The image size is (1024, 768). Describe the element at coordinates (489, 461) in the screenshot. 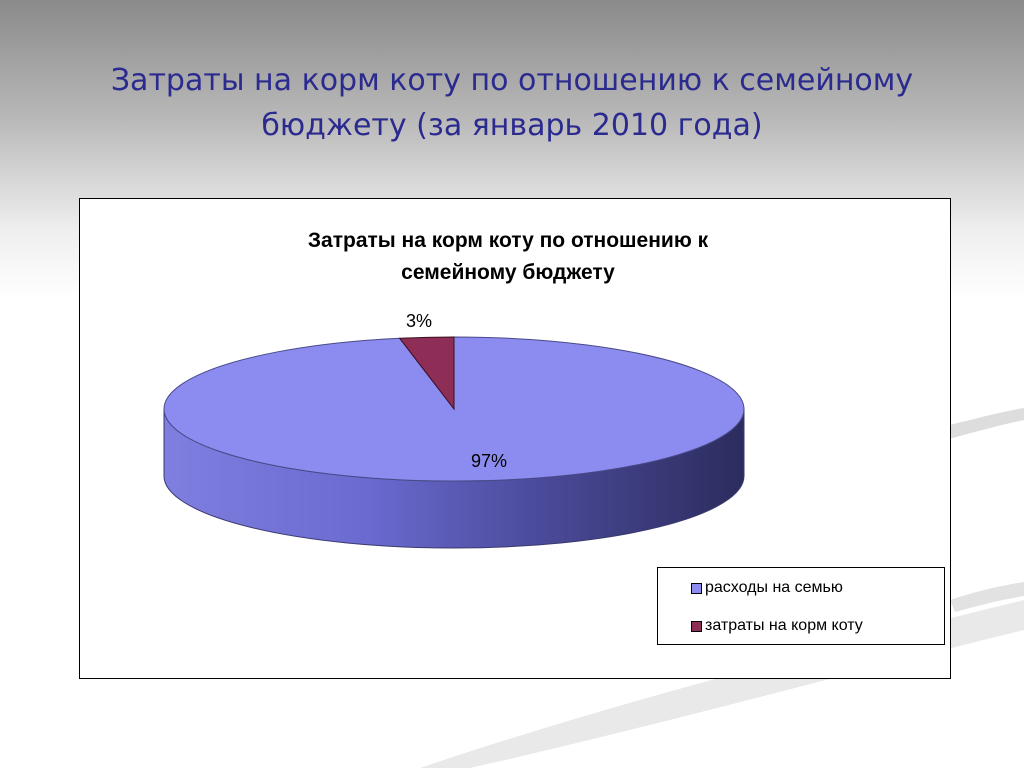

I see `data-label-family: 97%` at that location.